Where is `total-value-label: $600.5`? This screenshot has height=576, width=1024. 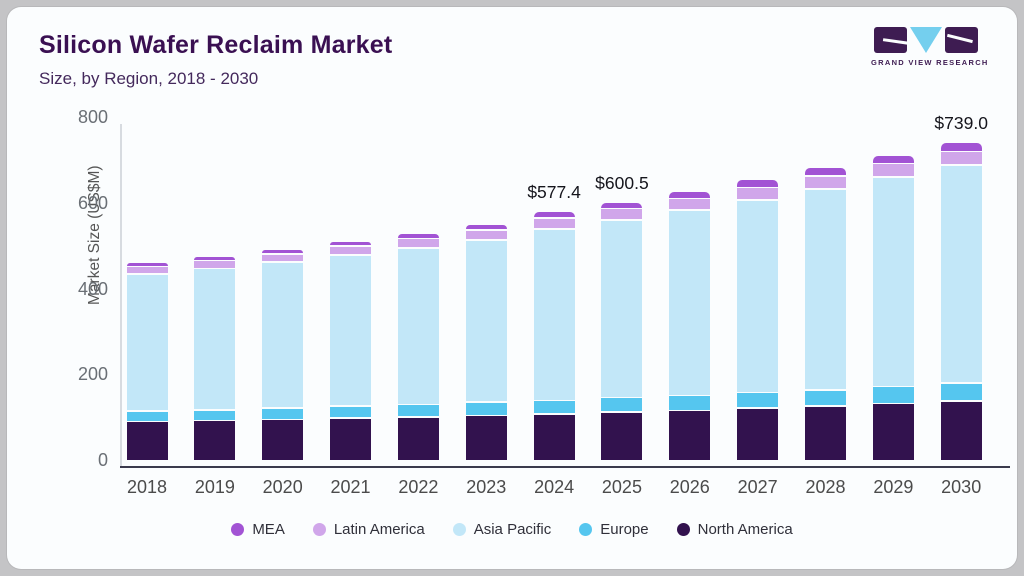
total-value-label: $600.5 is located at coordinates (622, 182).